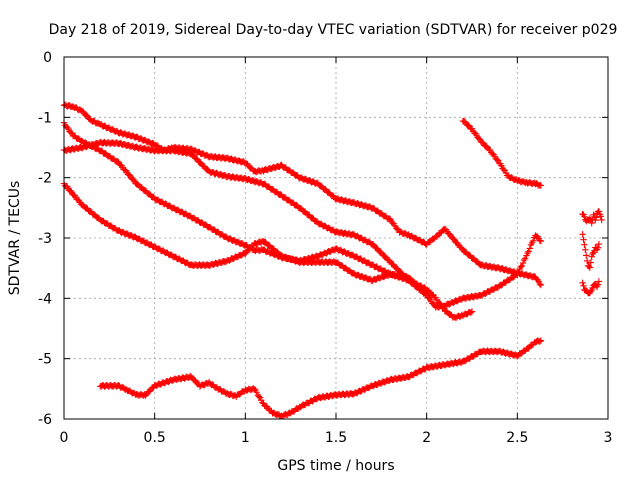 This screenshot has height=480, width=640. I want to click on y-tick-labels: 0 -1 -2 -3 -4 -5 -6, so click(45, 239).